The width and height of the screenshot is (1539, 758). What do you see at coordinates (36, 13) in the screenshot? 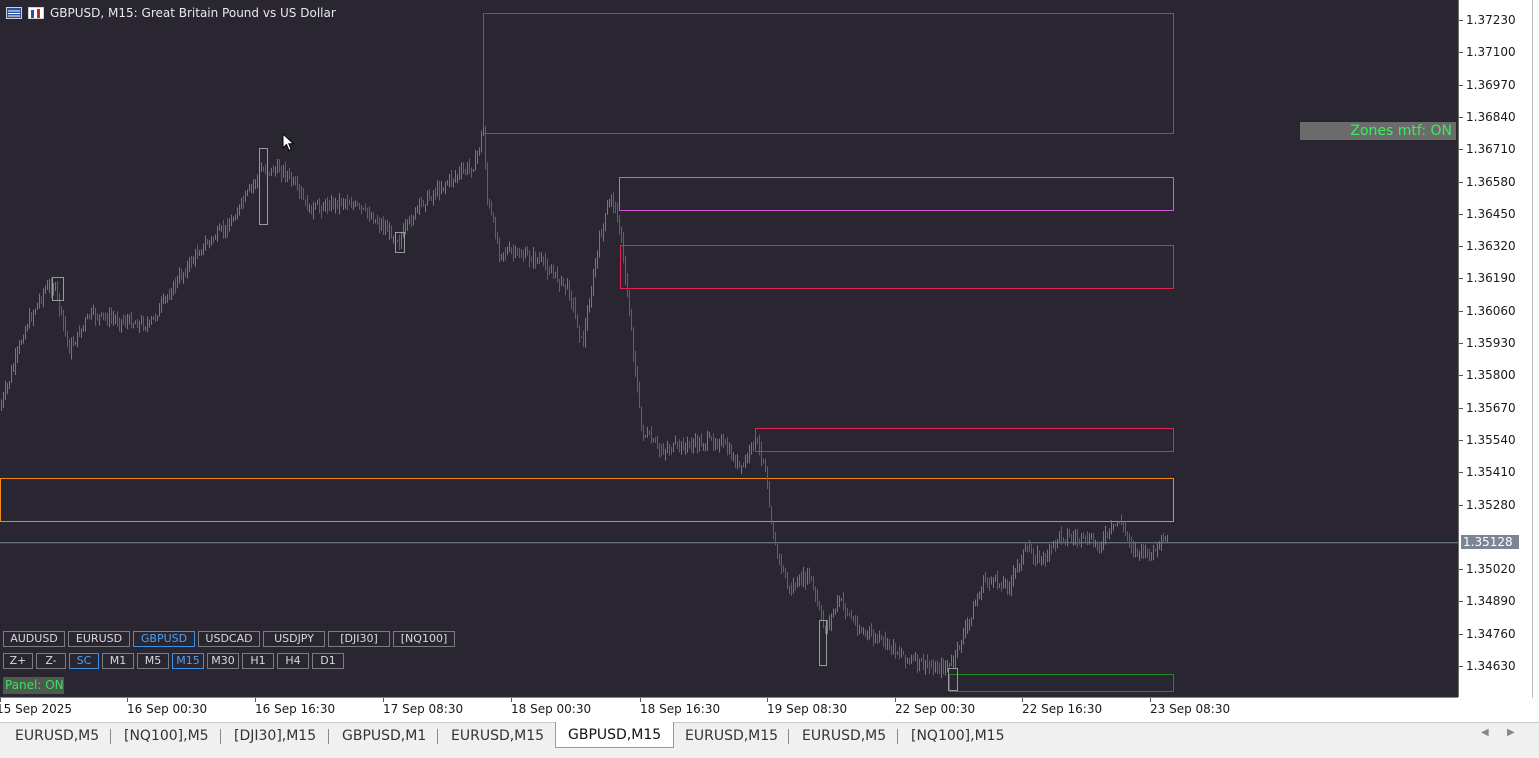
I see `chart-properties-icon` at bounding box center [36, 13].